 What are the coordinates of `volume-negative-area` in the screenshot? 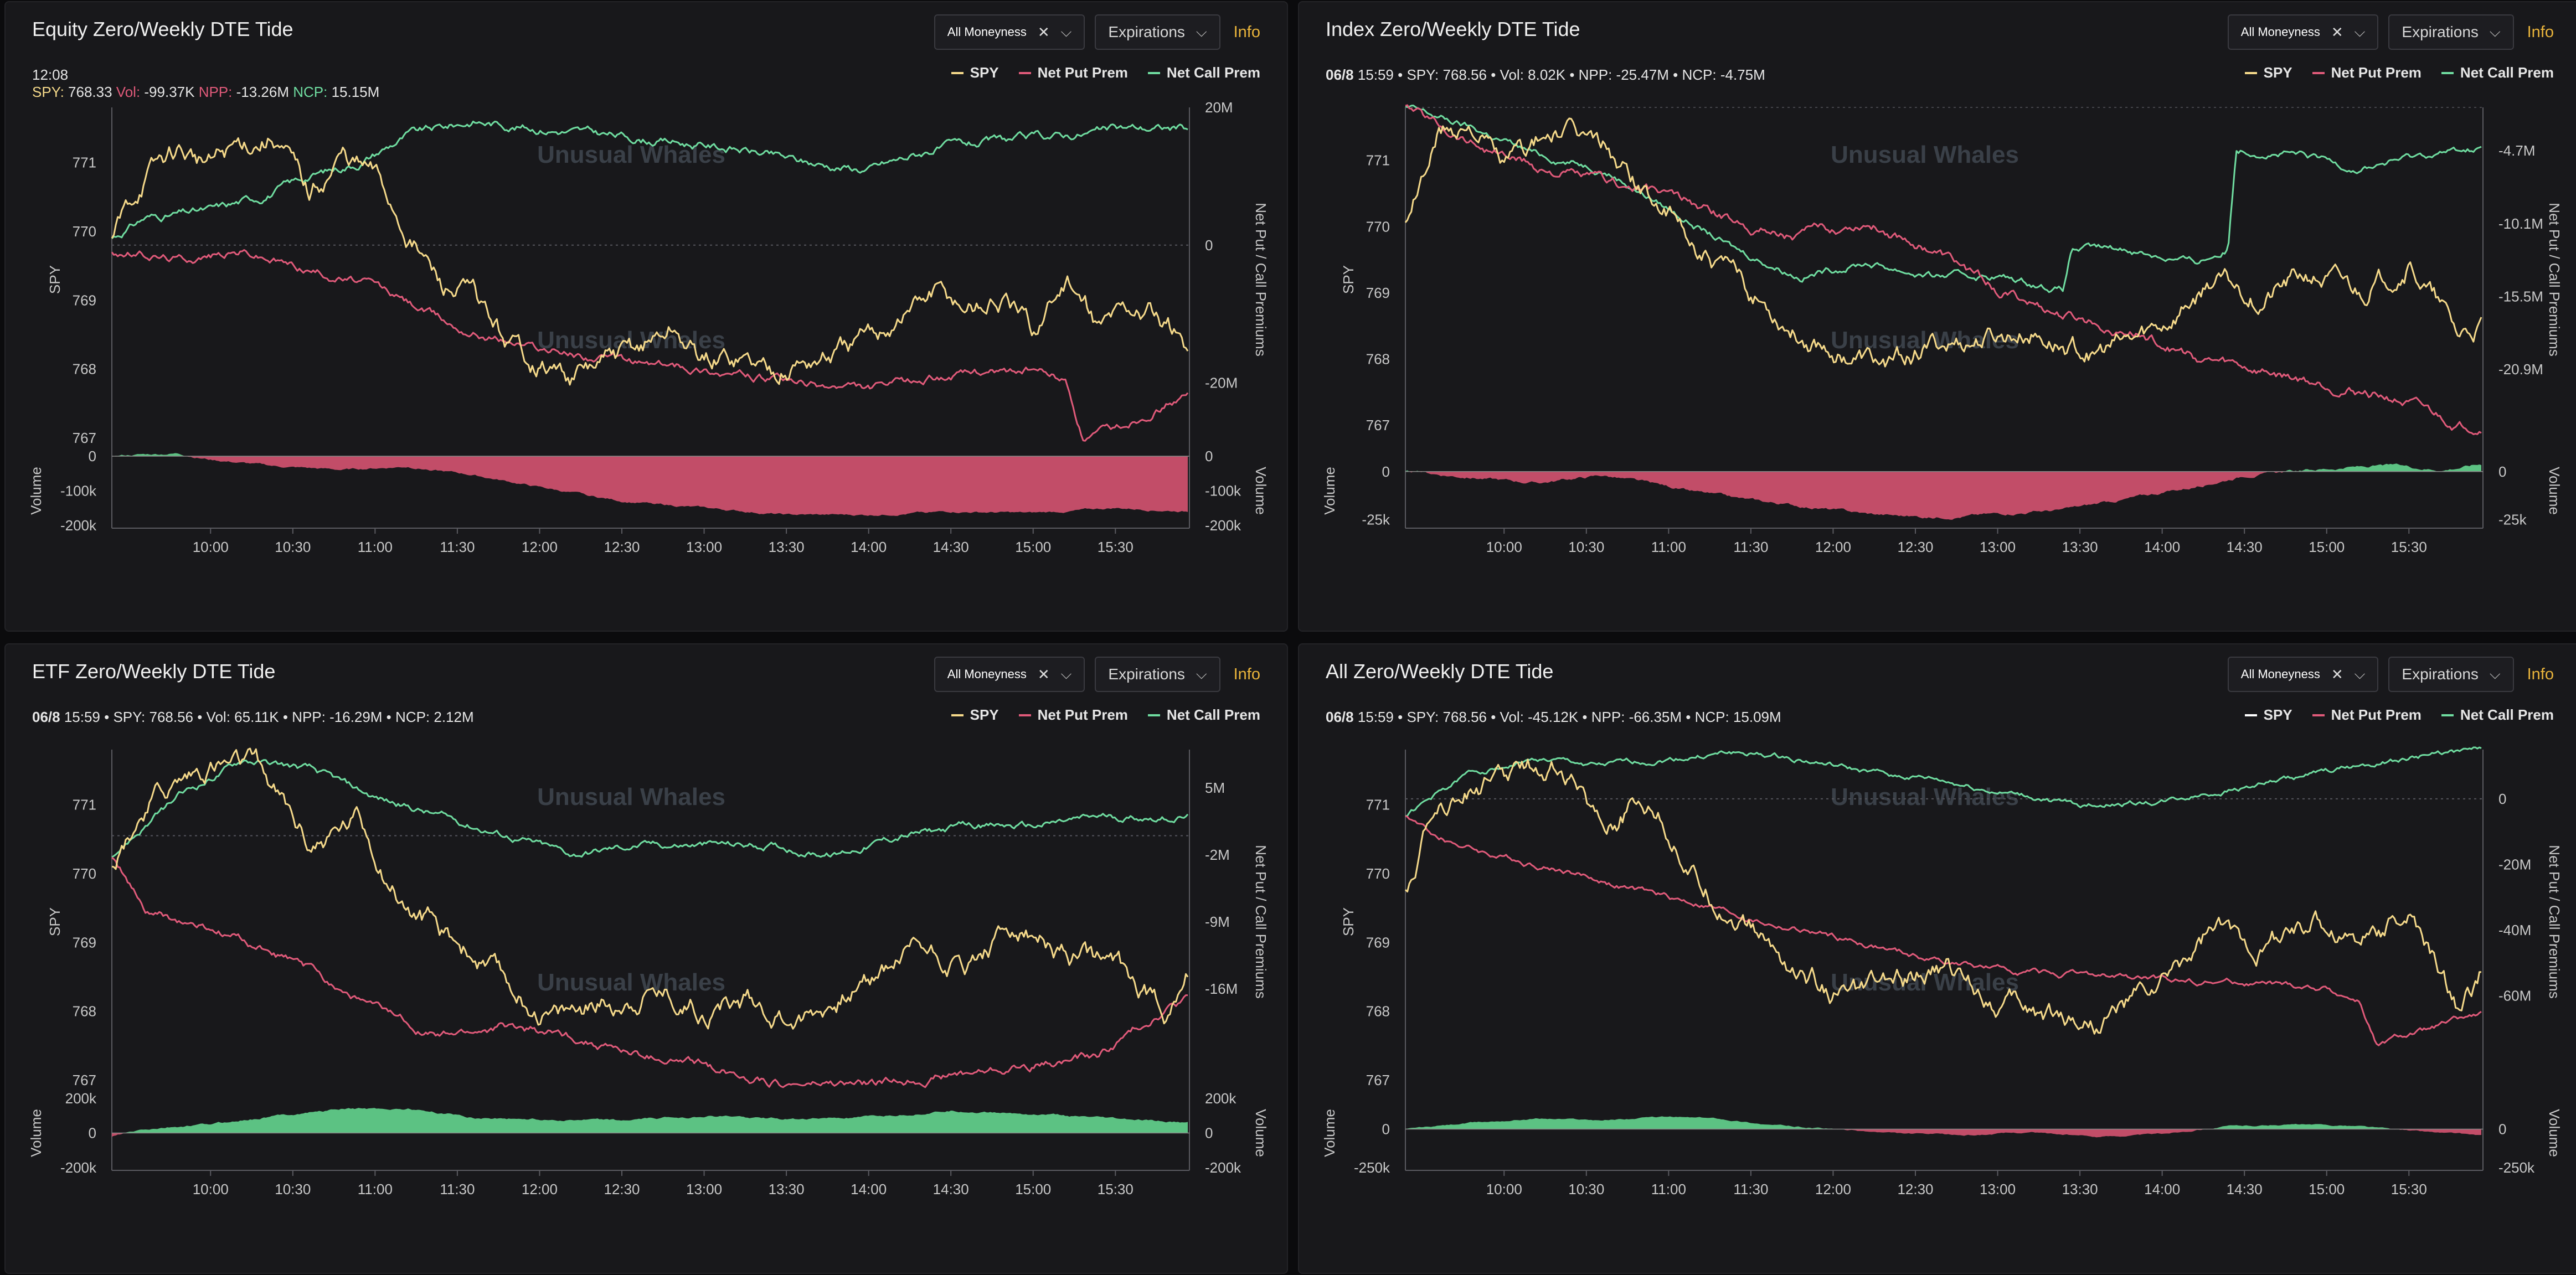 It's located at (650, 1135).